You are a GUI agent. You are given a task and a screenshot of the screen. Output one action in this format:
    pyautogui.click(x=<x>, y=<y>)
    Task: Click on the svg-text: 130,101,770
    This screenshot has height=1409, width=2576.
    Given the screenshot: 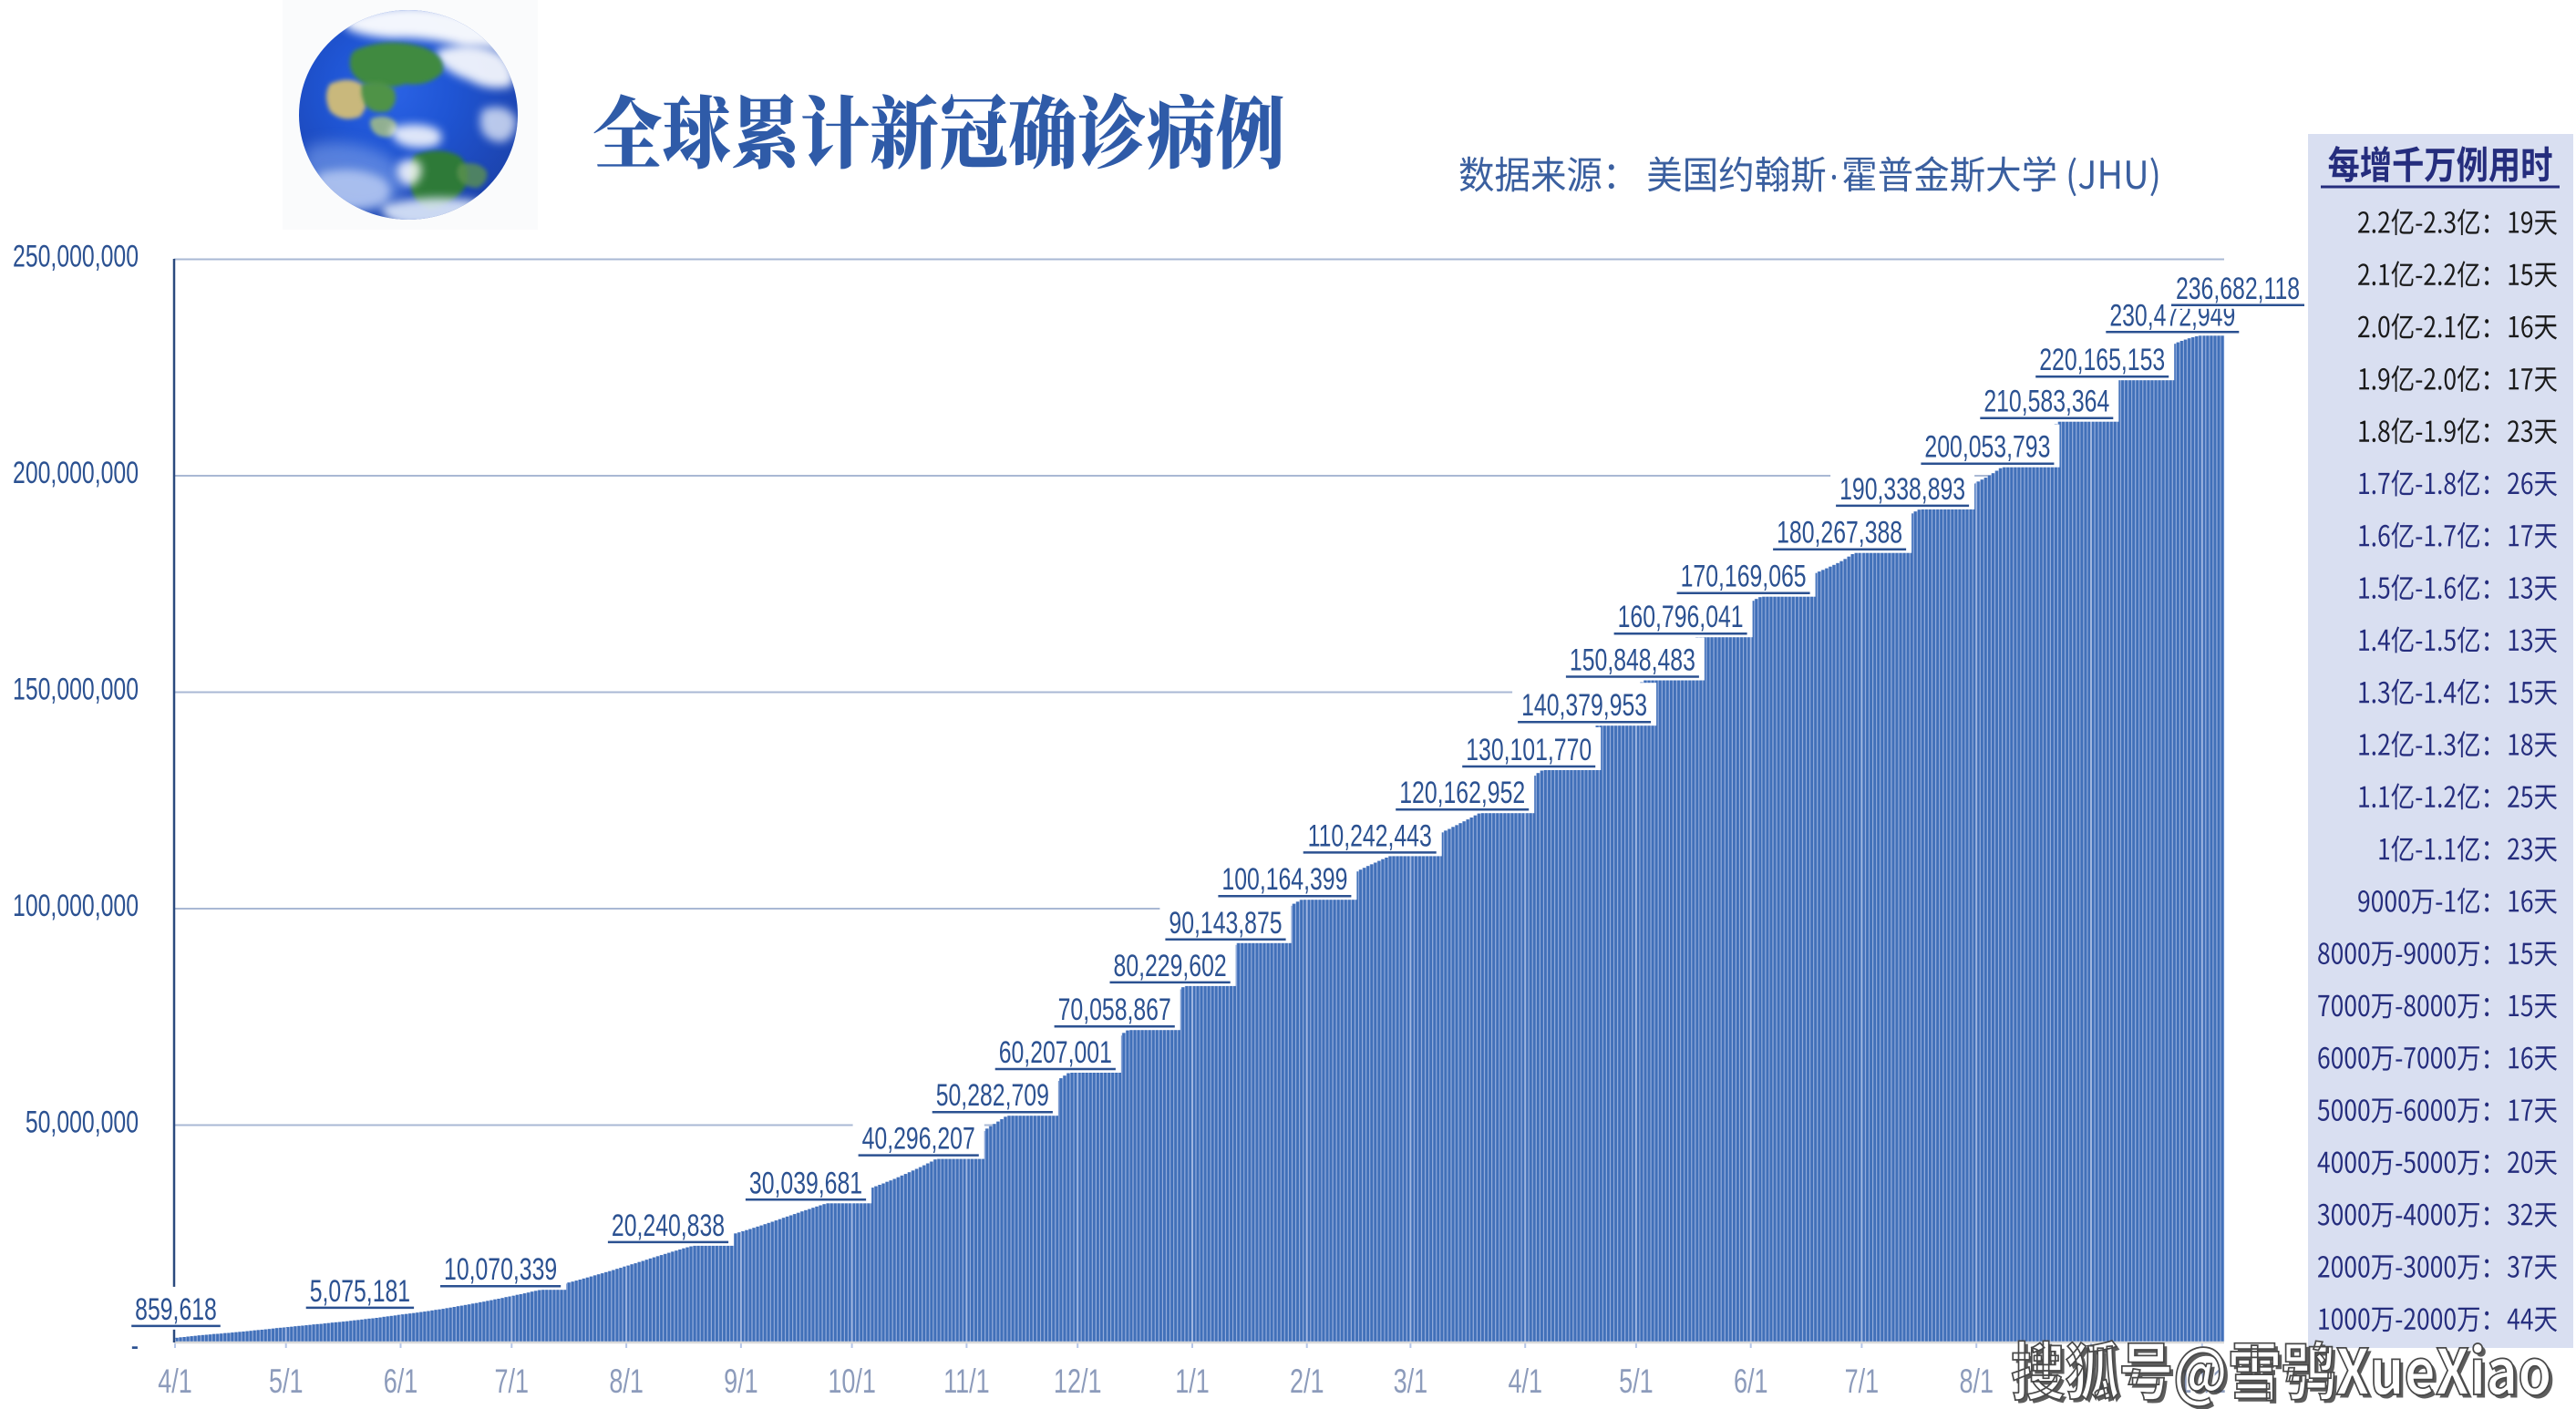 What is the action you would take?
    pyautogui.click(x=1529, y=750)
    